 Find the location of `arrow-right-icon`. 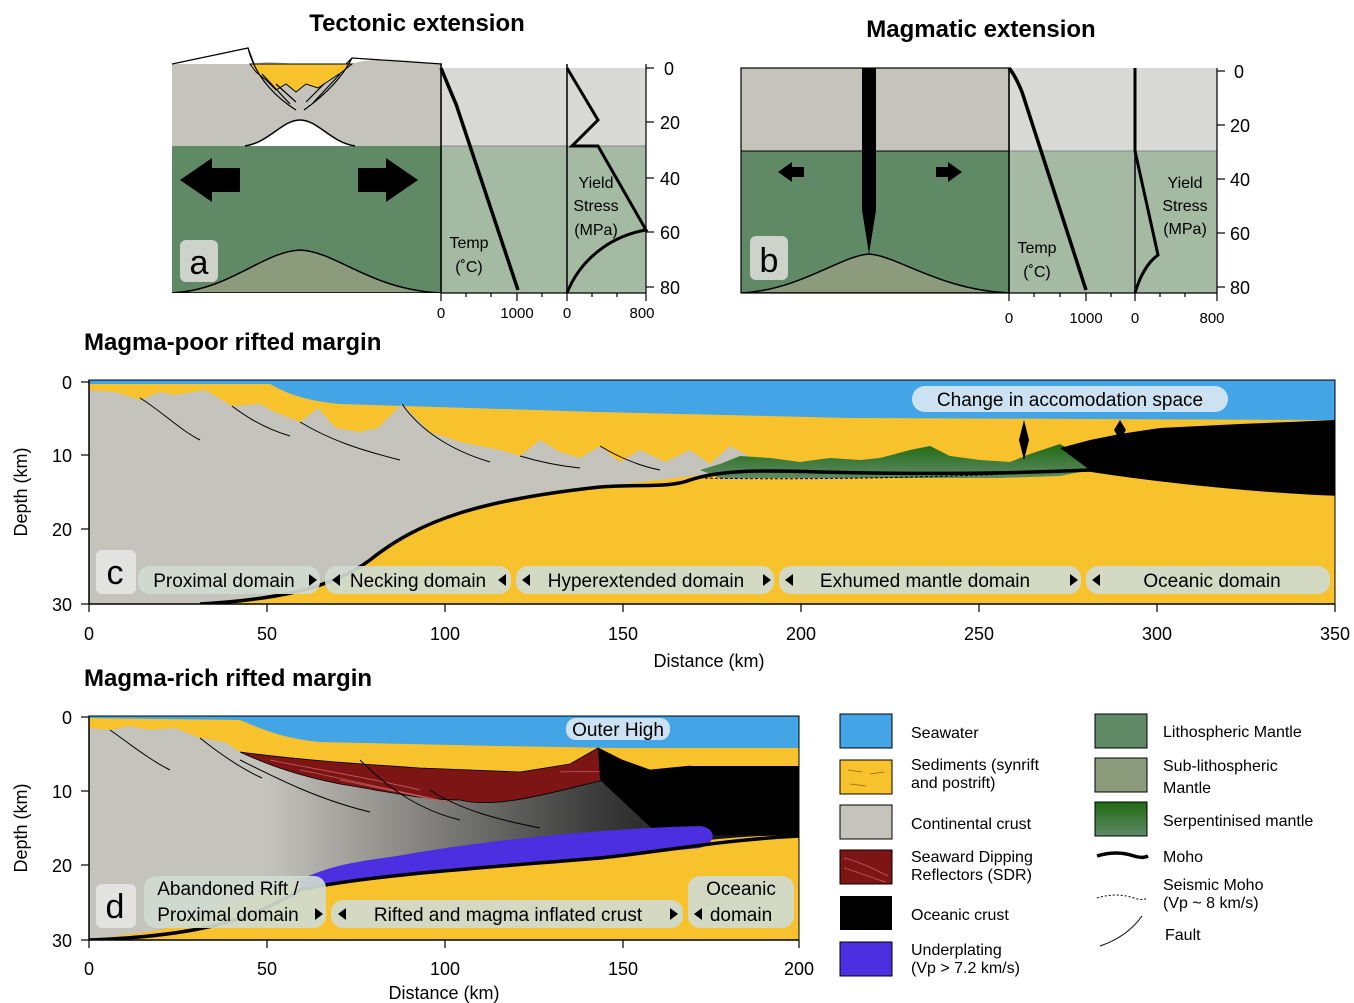

arrow-right-icon is located at coordinates (388, 180).